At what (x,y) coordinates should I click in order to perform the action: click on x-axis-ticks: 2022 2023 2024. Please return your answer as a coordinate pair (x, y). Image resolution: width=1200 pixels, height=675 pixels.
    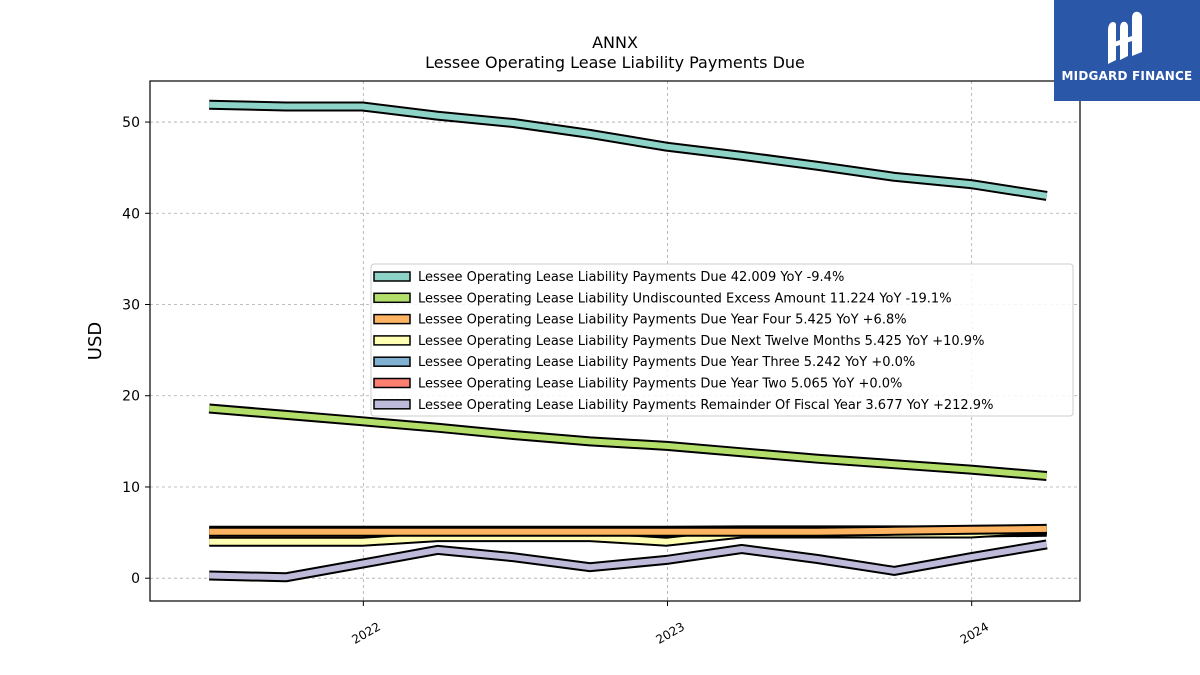
    Looking at the image, I should click on (670, 624).